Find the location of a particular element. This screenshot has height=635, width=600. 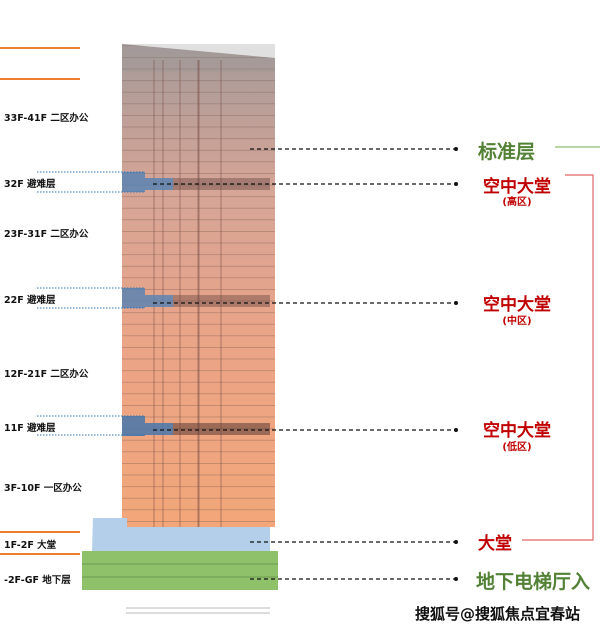

callout-sky-lobby-mid-sub: (中区) is located at coordinates (517, 321).